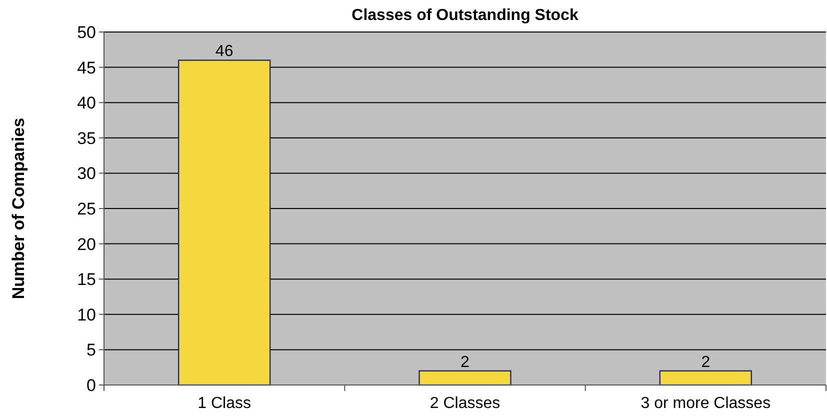  Describe the element at coordinates (465, 403) in the screenshot. I see `x-tick-label: 2 Classes` at that location.